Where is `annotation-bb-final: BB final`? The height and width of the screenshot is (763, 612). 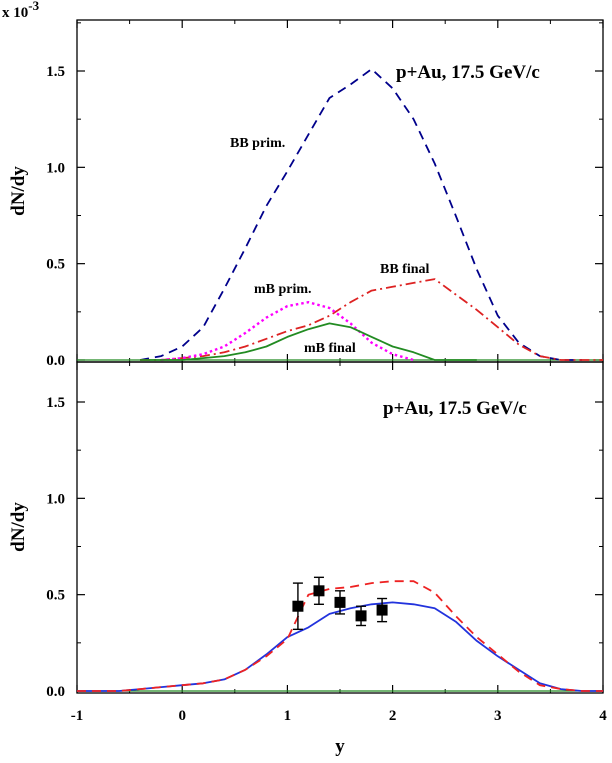 annotation-bb-final: BB final is located at coordinates (405, 269).